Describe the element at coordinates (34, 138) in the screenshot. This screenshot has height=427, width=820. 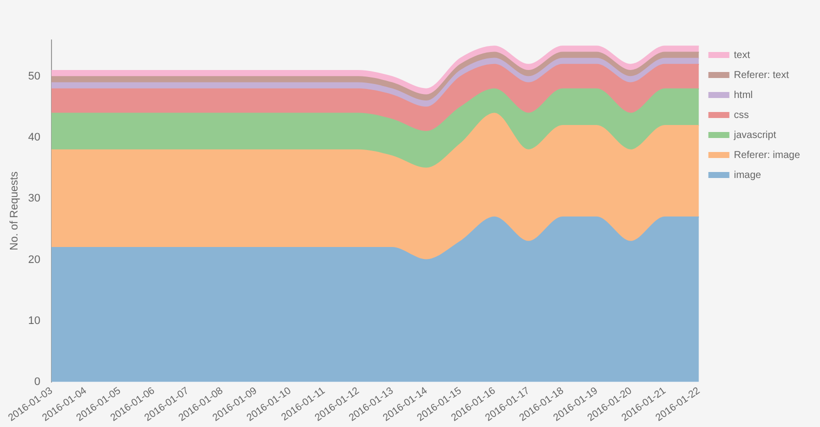
I see `y-tick-label: 40` at that location.